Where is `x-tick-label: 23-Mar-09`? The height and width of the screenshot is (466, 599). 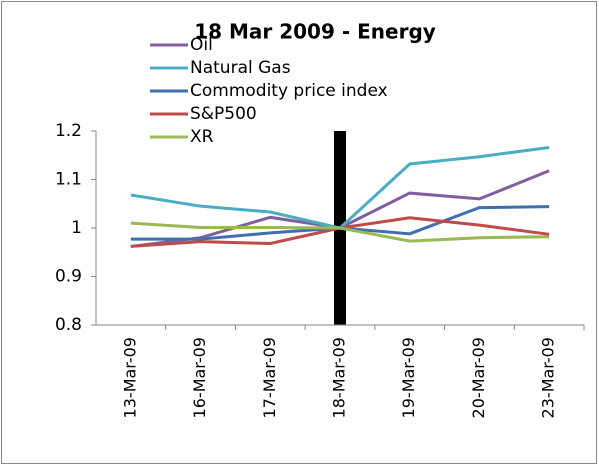
x-tick-label: 23-Mar-09 is located at coordinates (548, 377).